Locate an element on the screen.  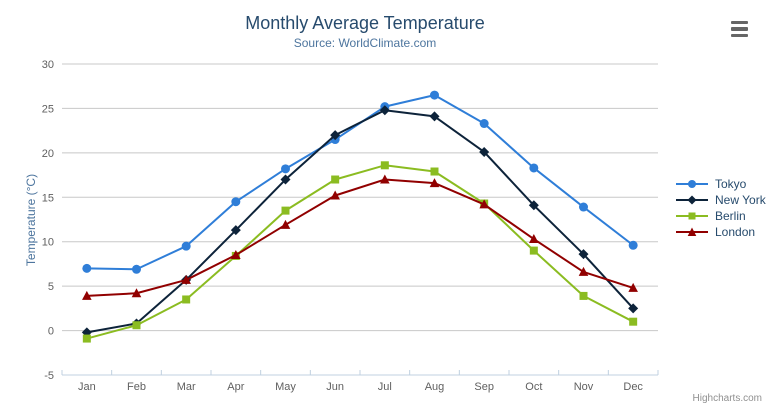
legend-symbol-berlin is located at coordinates (692, 216).